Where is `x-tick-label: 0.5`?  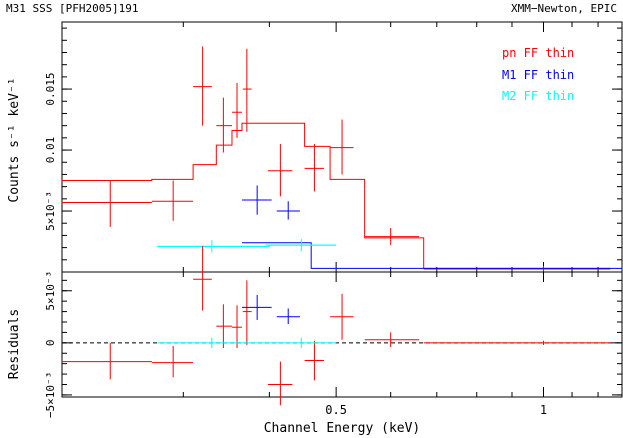 x-tick-label: 0.5 is located at coordinates (336, 410).